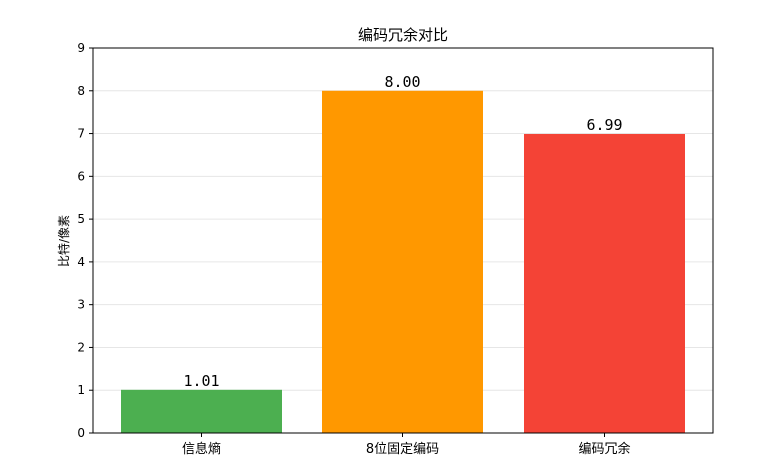 This screenshot has width=773, height=468. What do you see at coordinates (402, 449) in the screenshot?
I see `x-category-label: 8位固定编码` at bounding box center [402, 449].